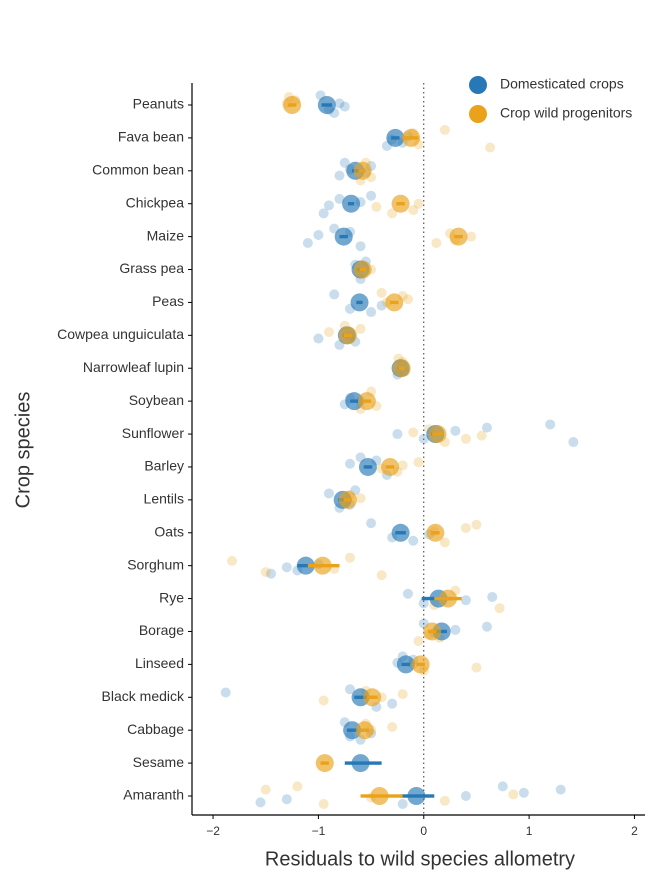 The height and width of the screenshot is (873, 657). Describe the element at coordinates (120, 334) in the screenshot. I see `y-tick-label: Cowpea unguiculata` at that location.